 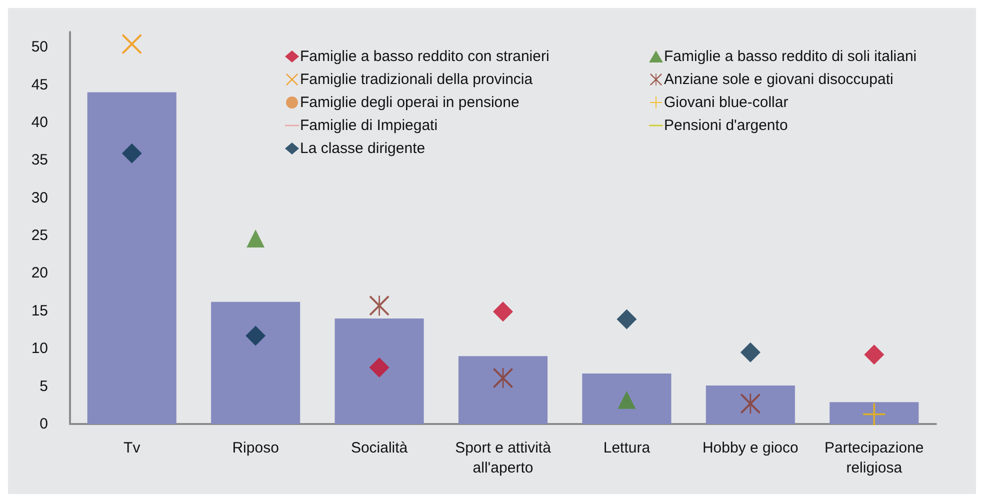 I want to click on y-tick-label: 50, so click(x=39, y=47).